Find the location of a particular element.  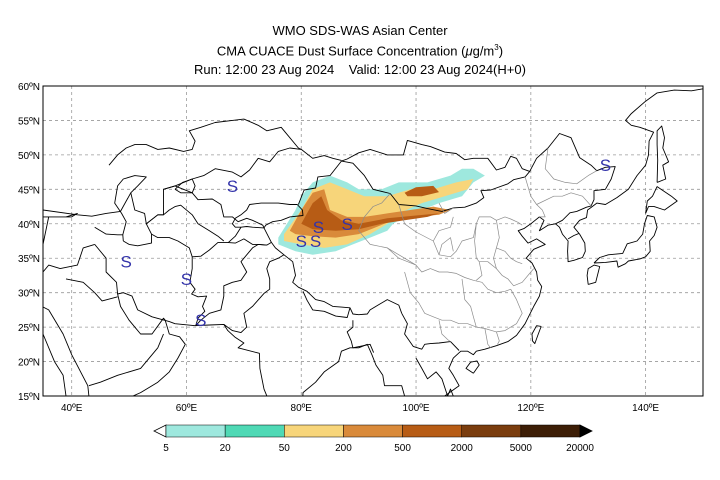

colorbar-label: 20 is located at coordinates (226, 448).